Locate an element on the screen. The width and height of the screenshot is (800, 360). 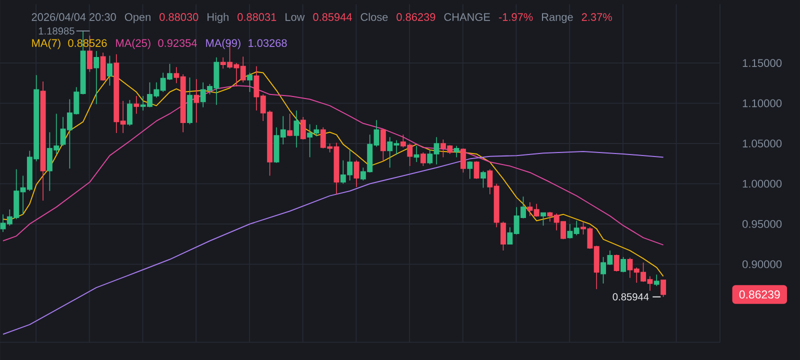
annotation: Open is located at coordinates (137, 18).